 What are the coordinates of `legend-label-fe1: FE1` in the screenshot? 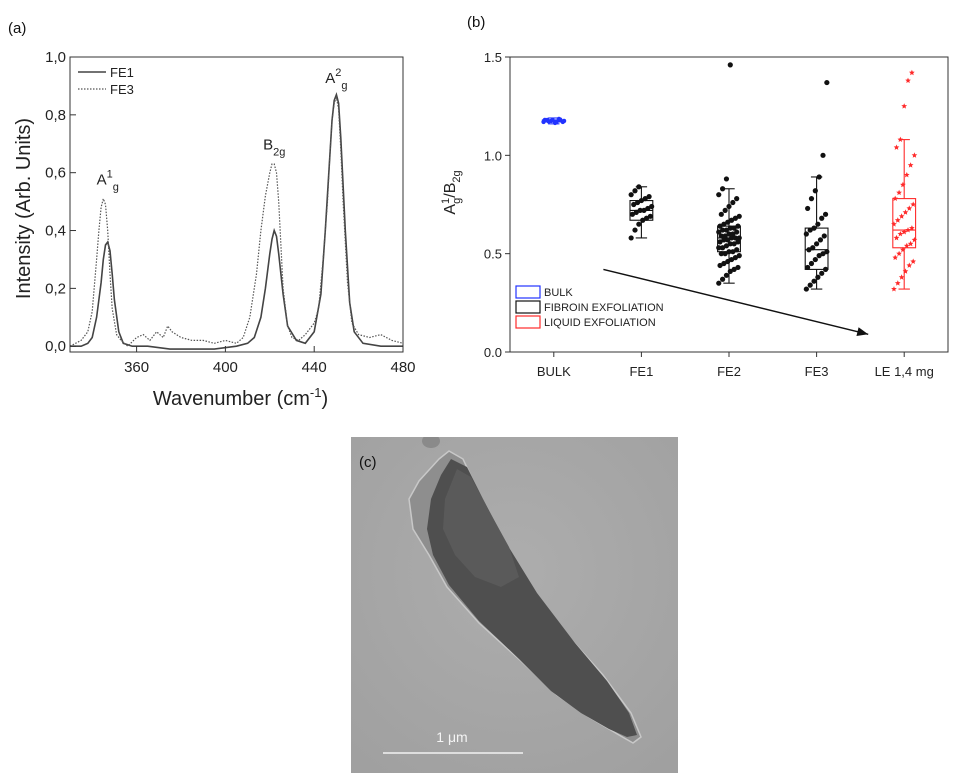 It's located at (122, 72).